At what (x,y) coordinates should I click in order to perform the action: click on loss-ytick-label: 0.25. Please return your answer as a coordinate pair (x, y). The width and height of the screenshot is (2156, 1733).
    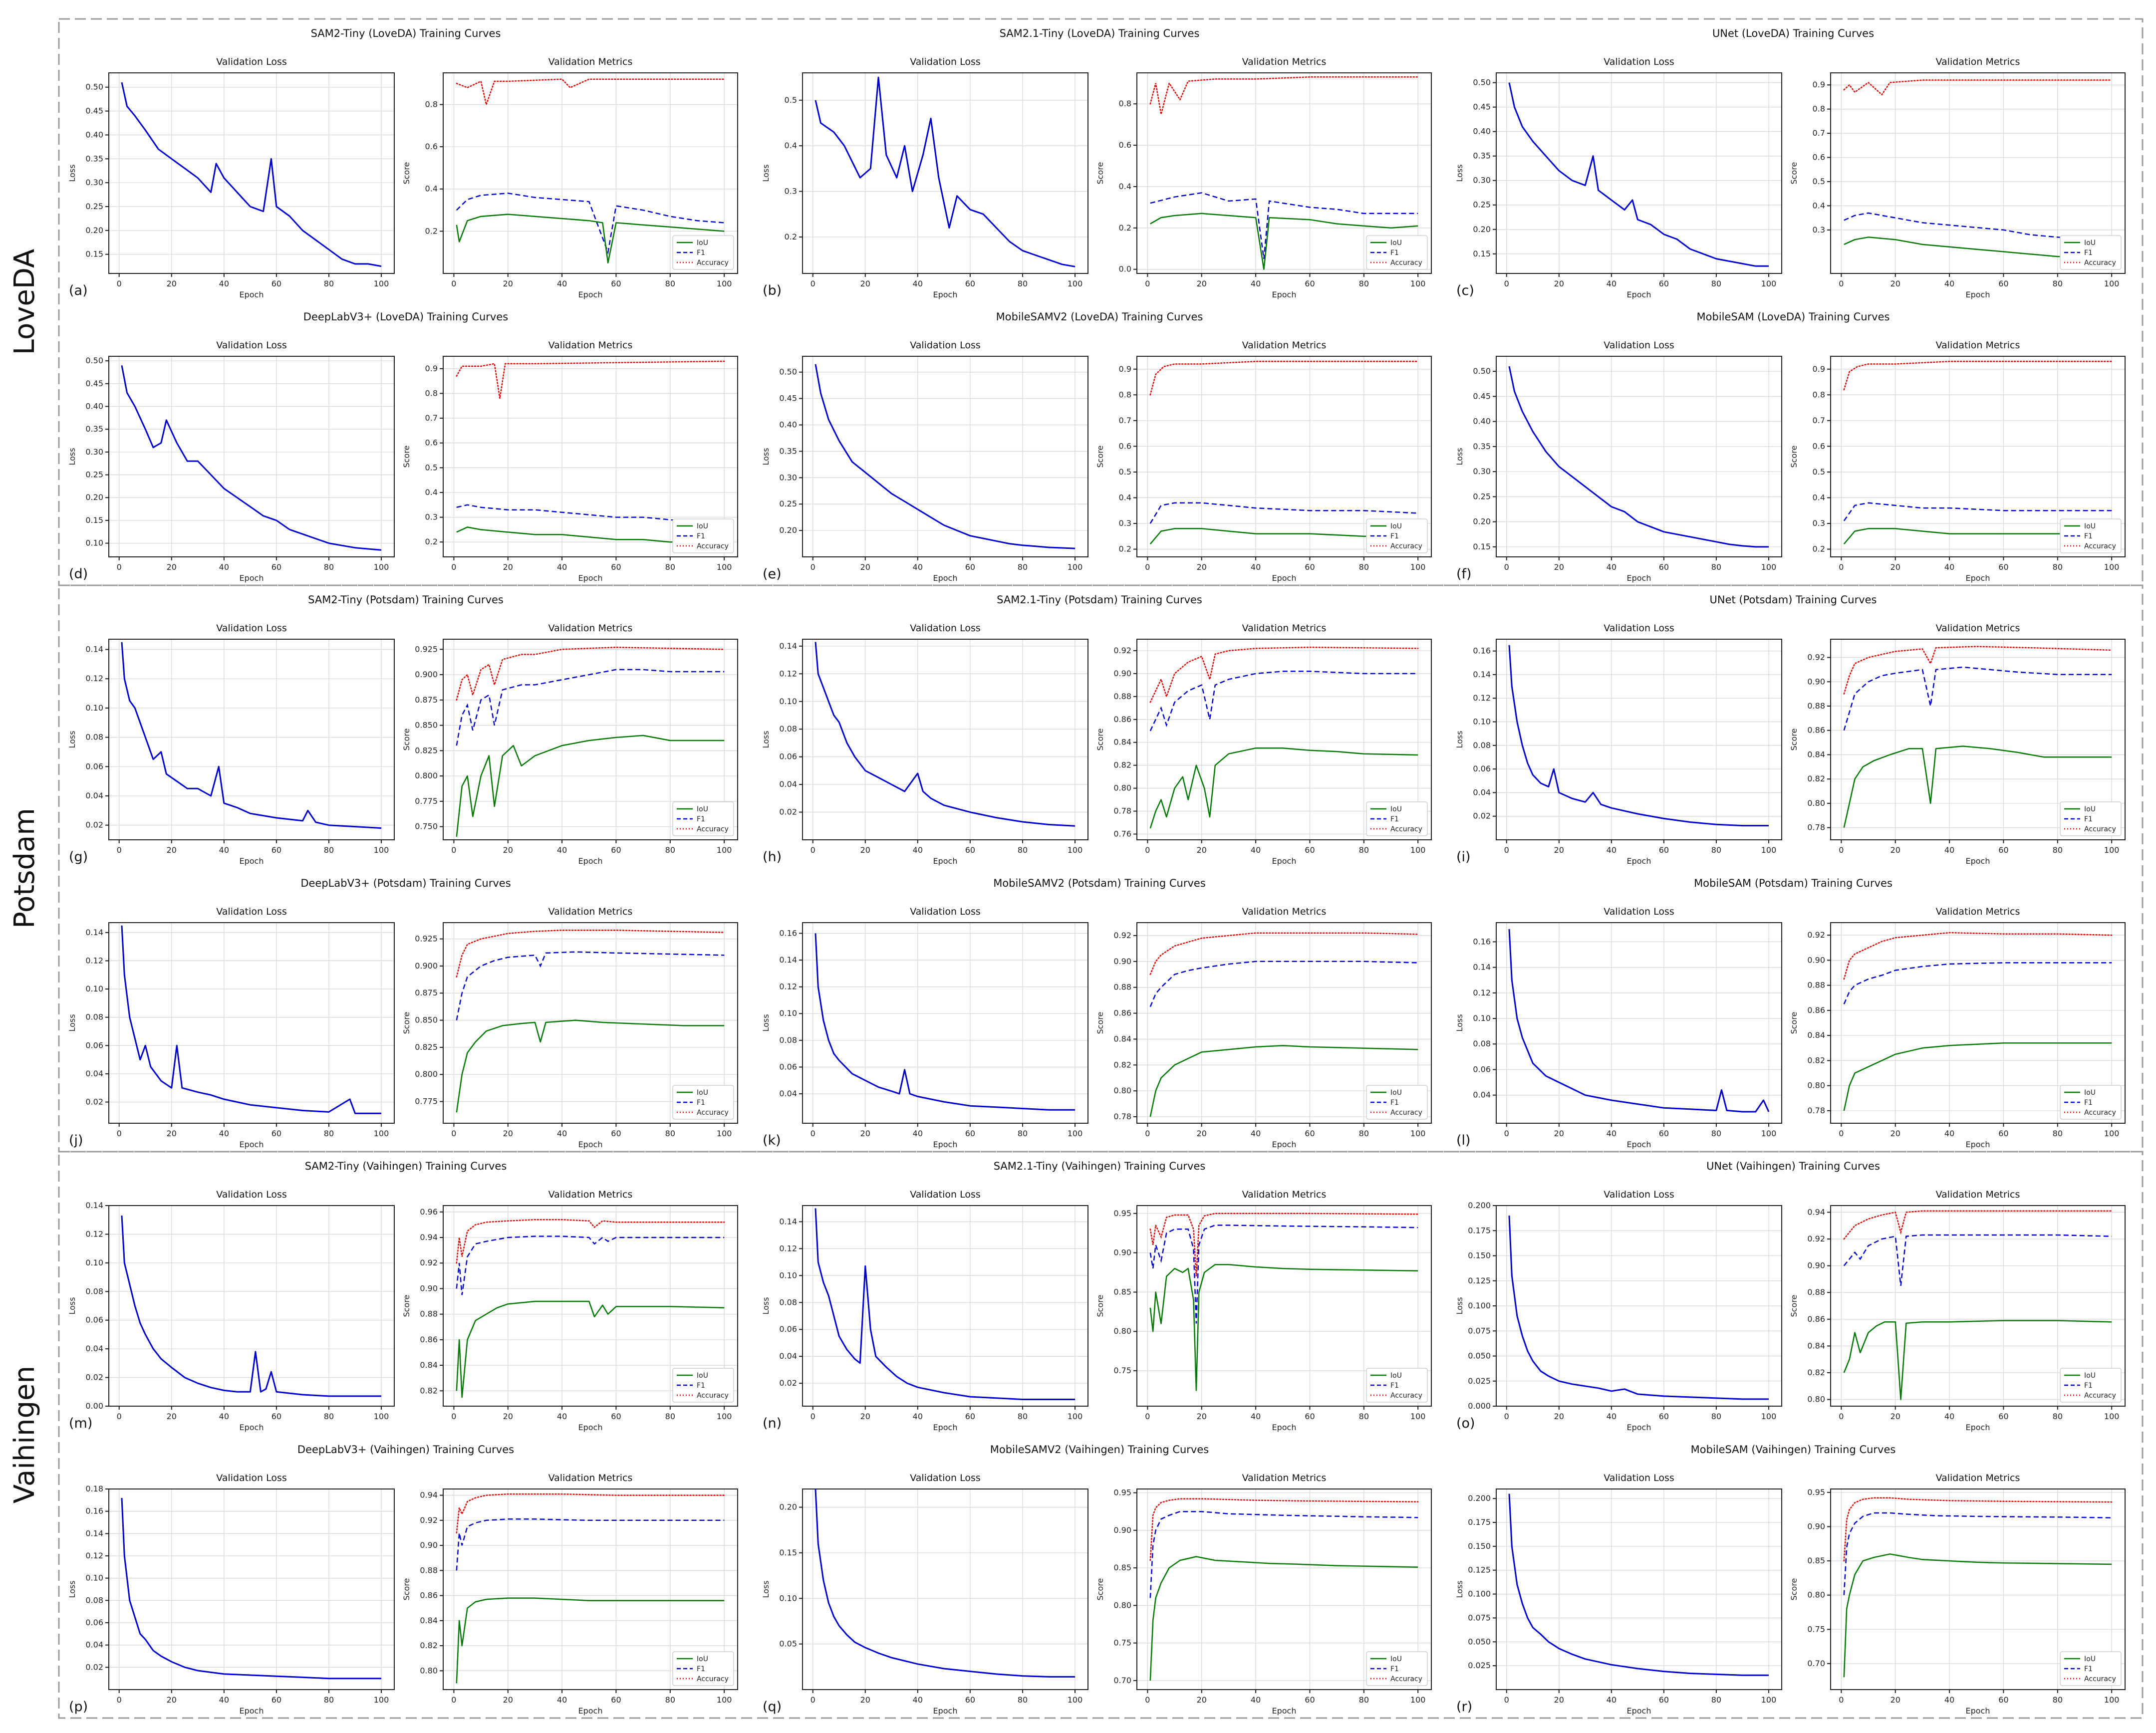
    Looking at the image, I should click on (1482, 205).